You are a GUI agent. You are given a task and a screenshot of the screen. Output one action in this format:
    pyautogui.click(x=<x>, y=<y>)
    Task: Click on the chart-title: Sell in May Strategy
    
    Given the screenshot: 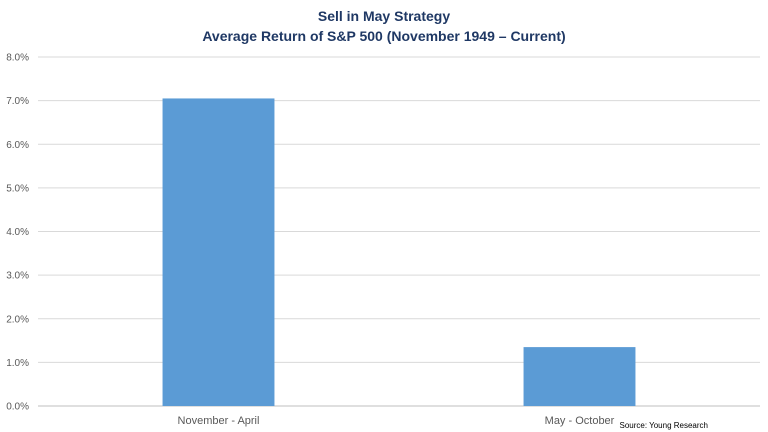 What is the action you would take?
    pyautogui.click(x=384, y=16)
    